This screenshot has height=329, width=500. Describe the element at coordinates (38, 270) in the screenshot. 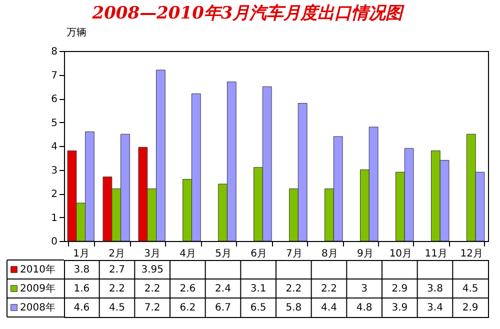

I see `legend-label: 2010年` at that location.